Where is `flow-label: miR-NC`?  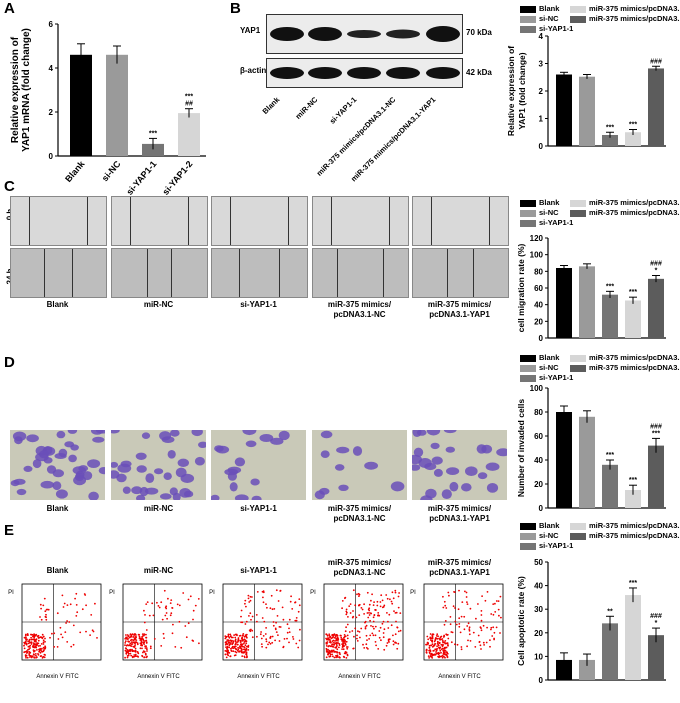 flow-label: miR-NC is located at coordinates (158, 570).